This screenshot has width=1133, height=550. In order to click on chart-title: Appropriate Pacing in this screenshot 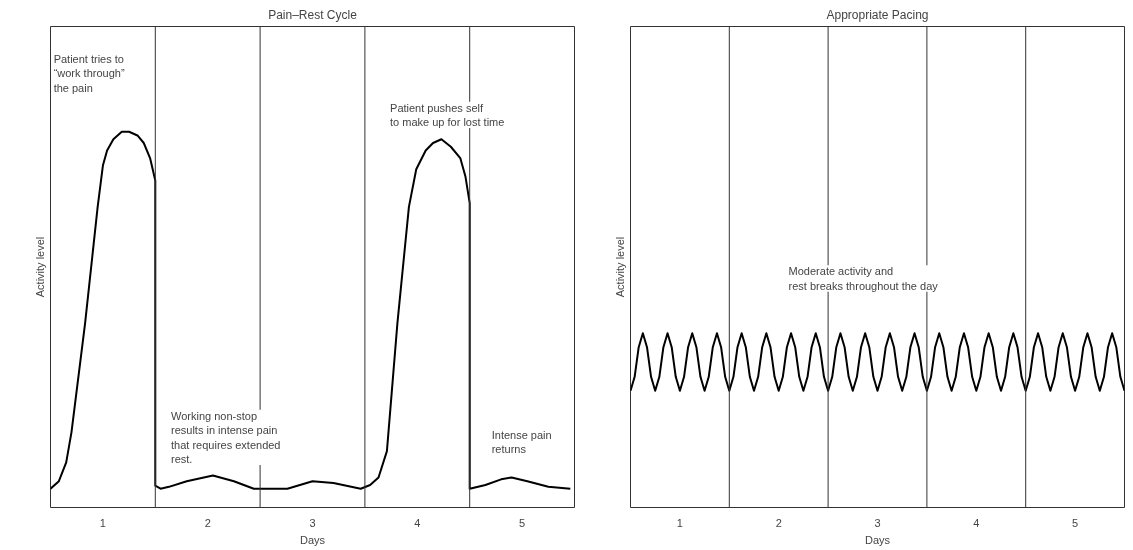, I will do `click(877, 14)`.